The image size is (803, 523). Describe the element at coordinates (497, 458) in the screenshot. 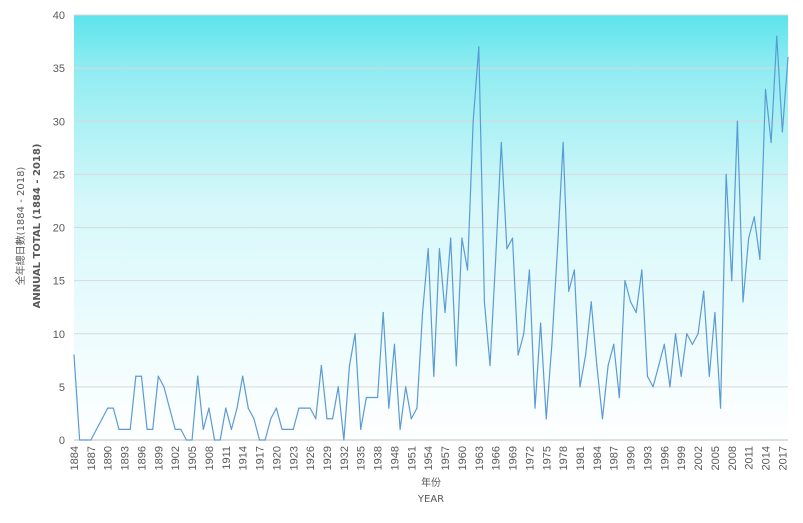

I see `x-tick-label: 1966` at that location.